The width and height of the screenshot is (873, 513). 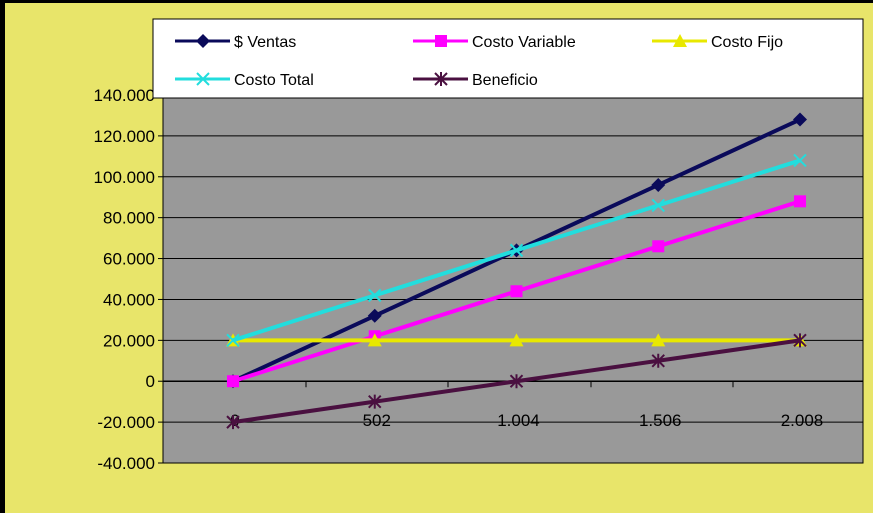 I want to click on legend-item: $ Ventas, so click(x=235, y=42).